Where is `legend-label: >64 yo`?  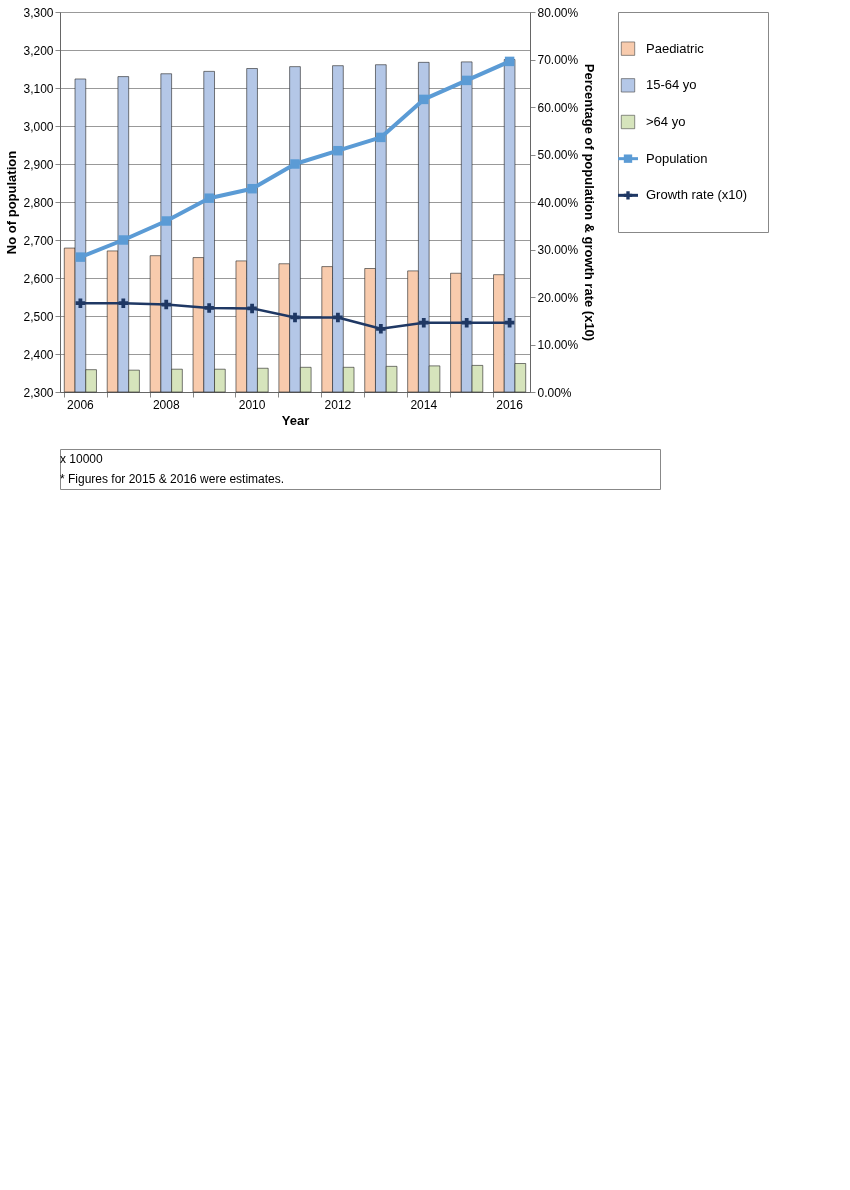 legend-label: >64 yo is located at coordinates (666, 121).